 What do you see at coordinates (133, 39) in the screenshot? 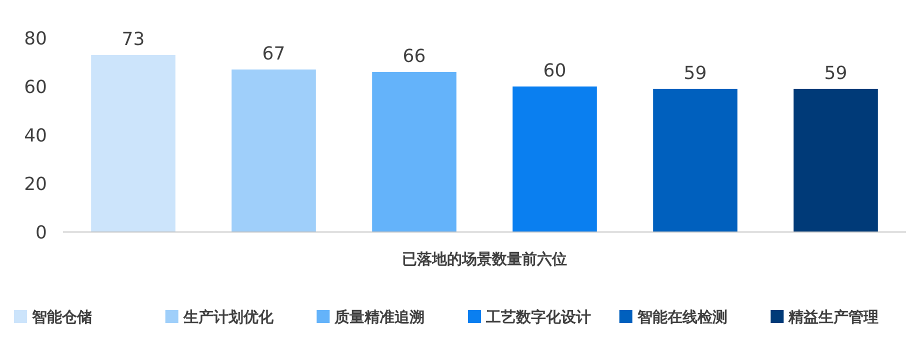
I see `data-label: 73` at bounding box center [133, 39].